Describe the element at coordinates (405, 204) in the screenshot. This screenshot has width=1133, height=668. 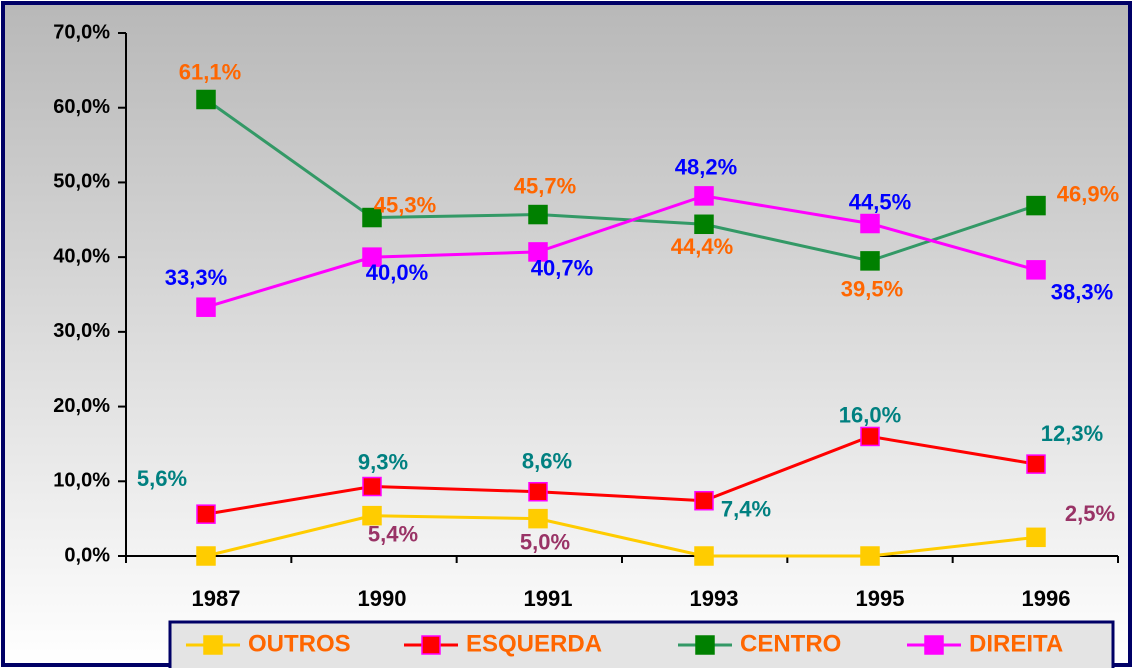
I see `data-label: 45,3%` at that location.